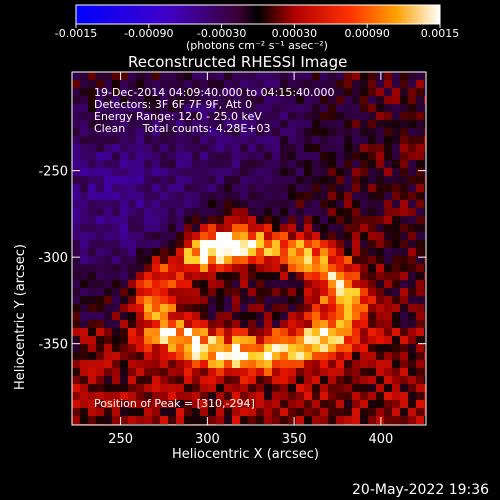 The height and width of the screenshot is (500, 500). I want to click on x-tick-label: 400, so click(380, 439).